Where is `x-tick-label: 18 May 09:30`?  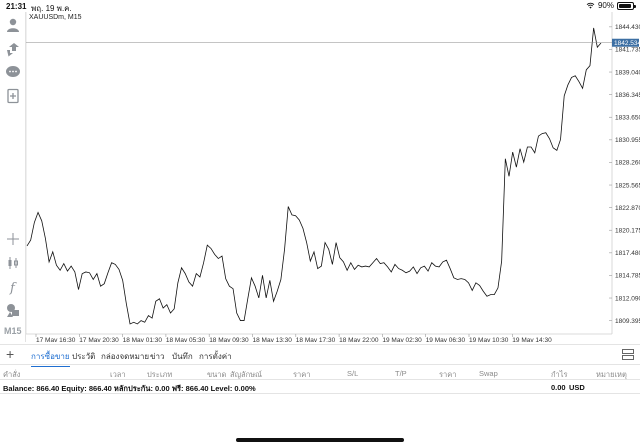 x-tick-label: 18 May 09:30 is located at coordinates (229, 339).